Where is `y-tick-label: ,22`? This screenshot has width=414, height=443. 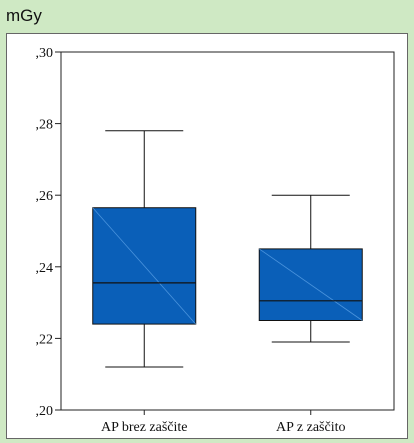
y-tick-label: ,22 is located at coordinates (45, 339).